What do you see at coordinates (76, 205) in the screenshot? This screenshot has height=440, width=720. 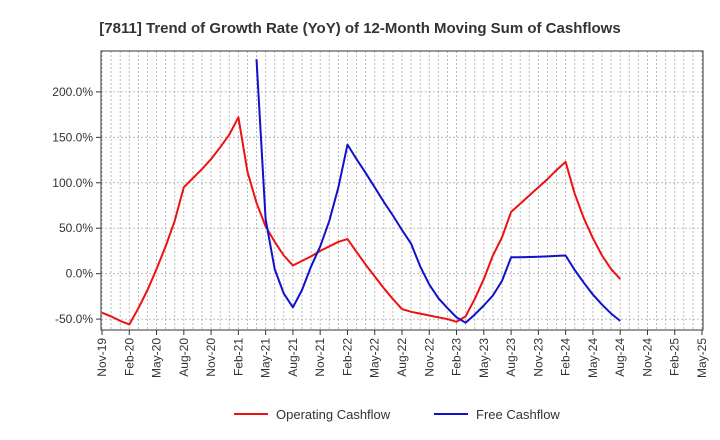 I see `y-axis: -50.0% 0.0% 50.0% 100.0% 150.0% 200.0%` at bounding box center [76, 205].